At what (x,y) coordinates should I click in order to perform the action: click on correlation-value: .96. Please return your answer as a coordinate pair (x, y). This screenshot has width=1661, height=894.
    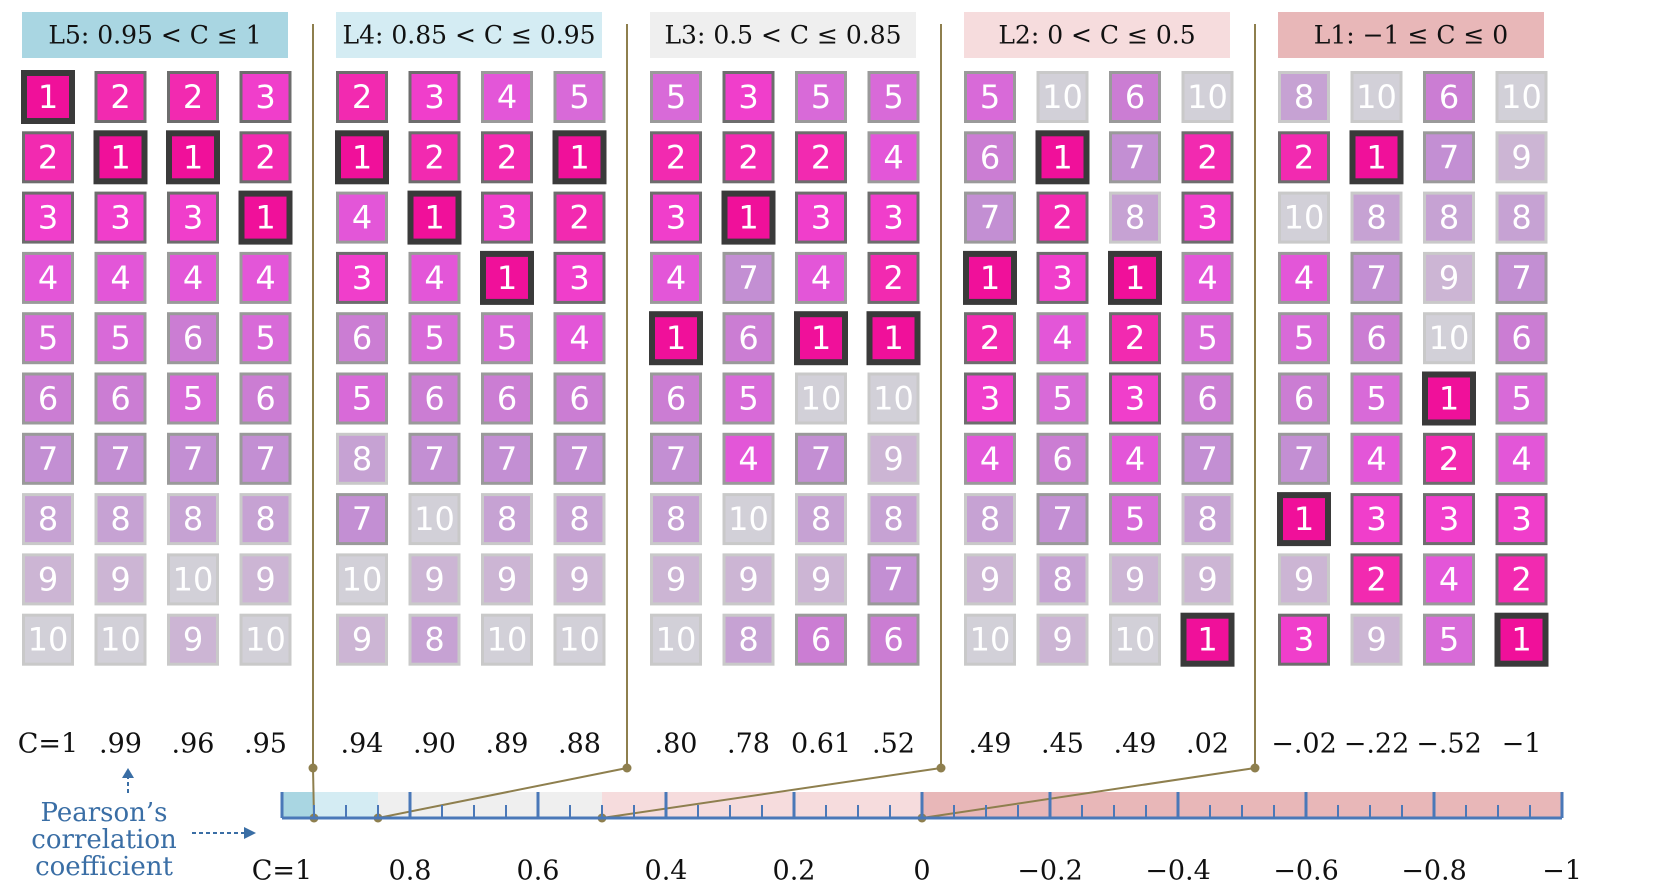
    Looking at the image, I should click on (193, 744).